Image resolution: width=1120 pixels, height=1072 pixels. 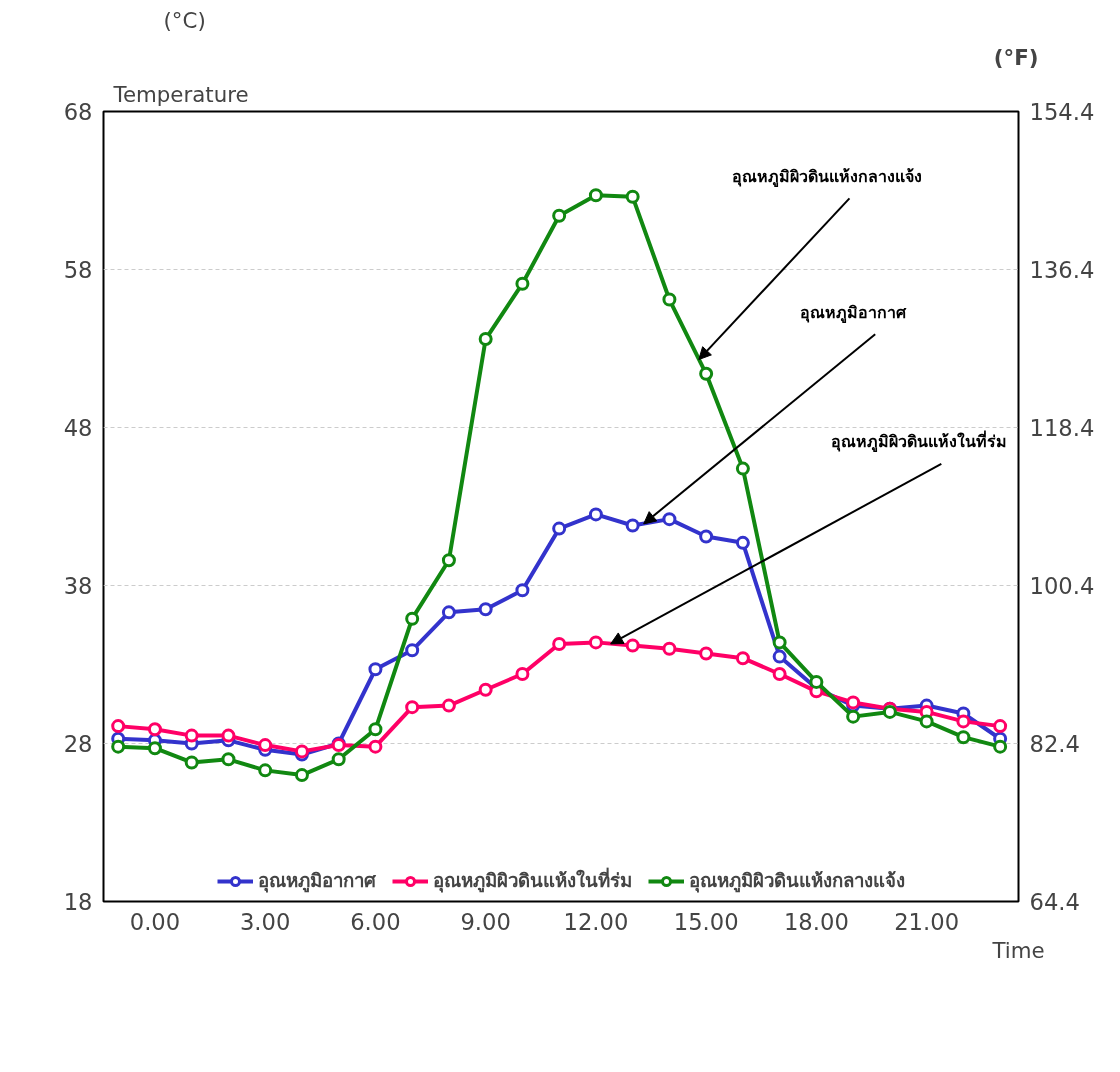 What do you see at coordinates (1062, 586) in the screenshot?
I see `y2-tick-label: 100.4` at bounding box center [1062, 586].